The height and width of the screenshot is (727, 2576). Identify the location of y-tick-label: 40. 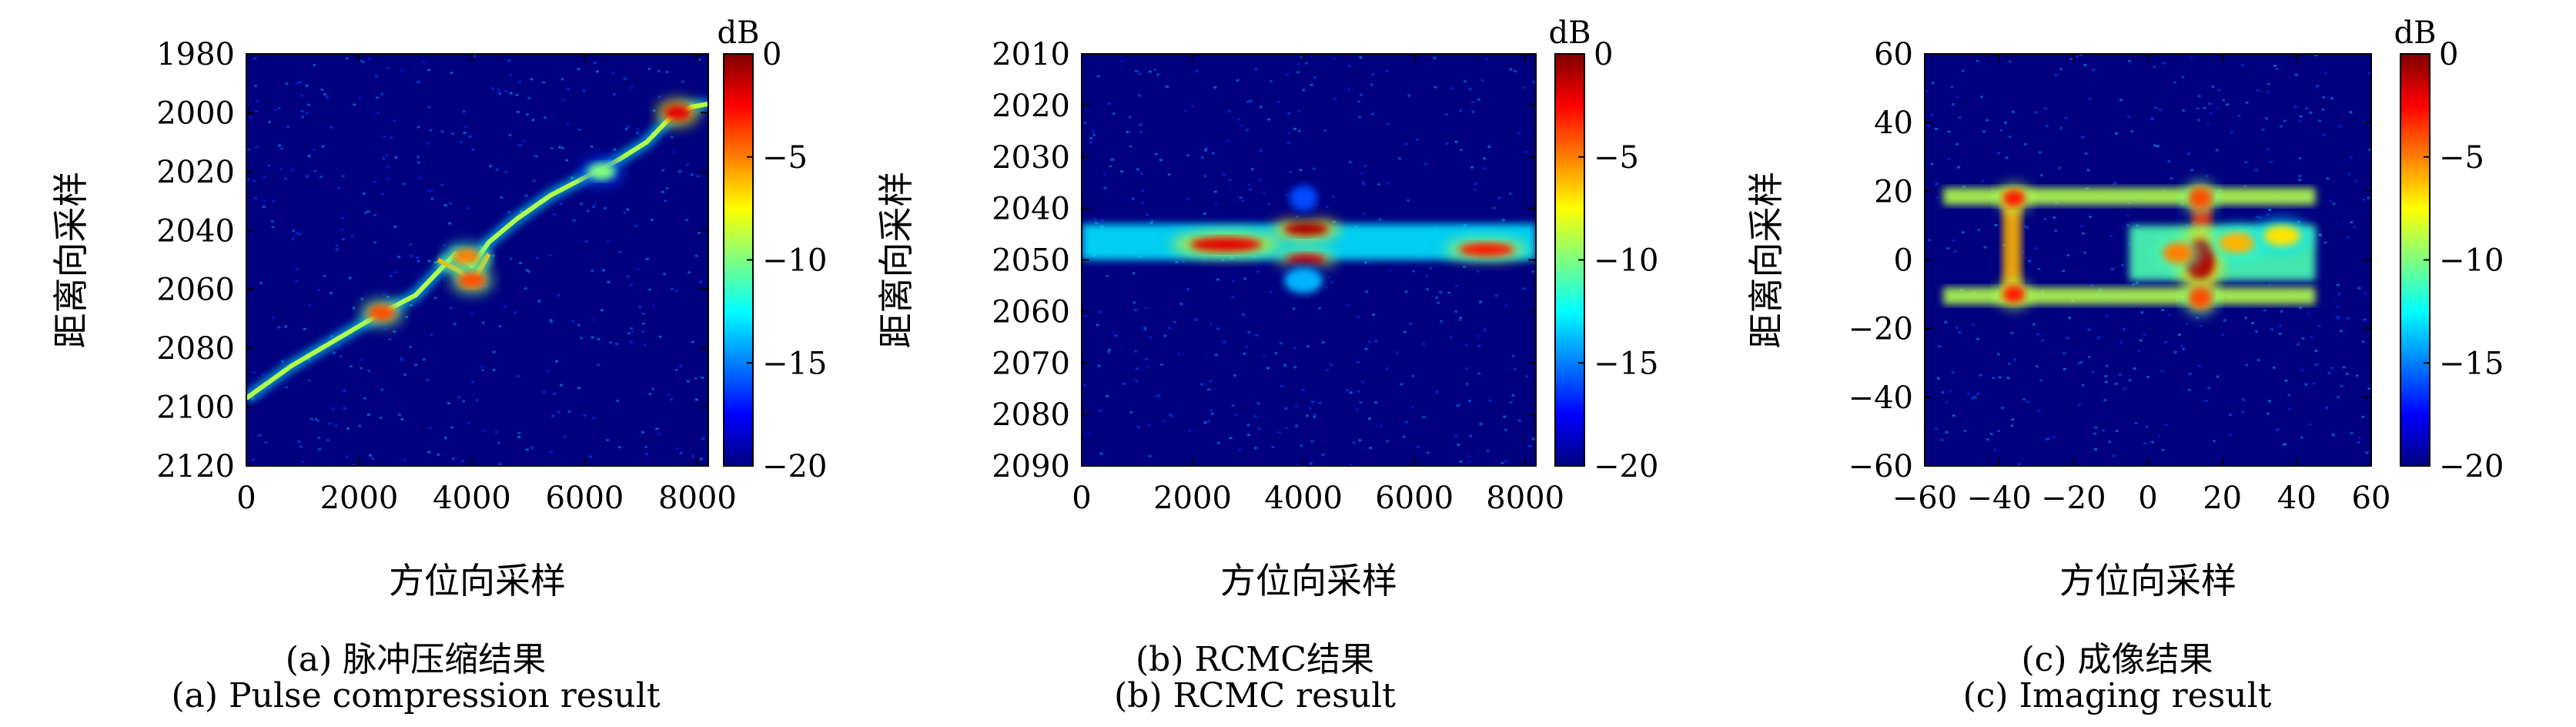
(1893, 123).